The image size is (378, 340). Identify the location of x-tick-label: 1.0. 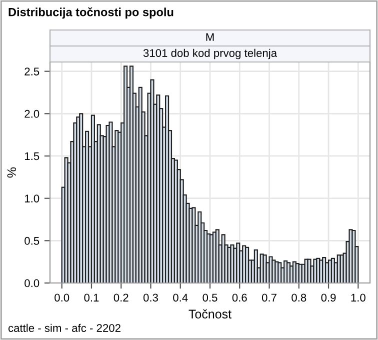
(358, 298).